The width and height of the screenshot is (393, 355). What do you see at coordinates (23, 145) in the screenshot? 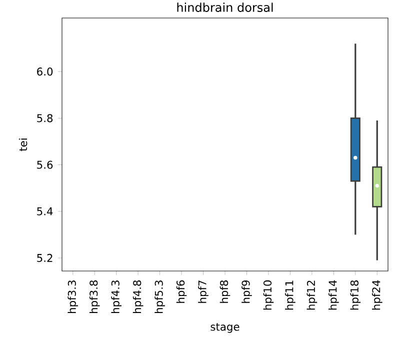
I see `y-axis-title: tei` at bounding box center [23, 145].